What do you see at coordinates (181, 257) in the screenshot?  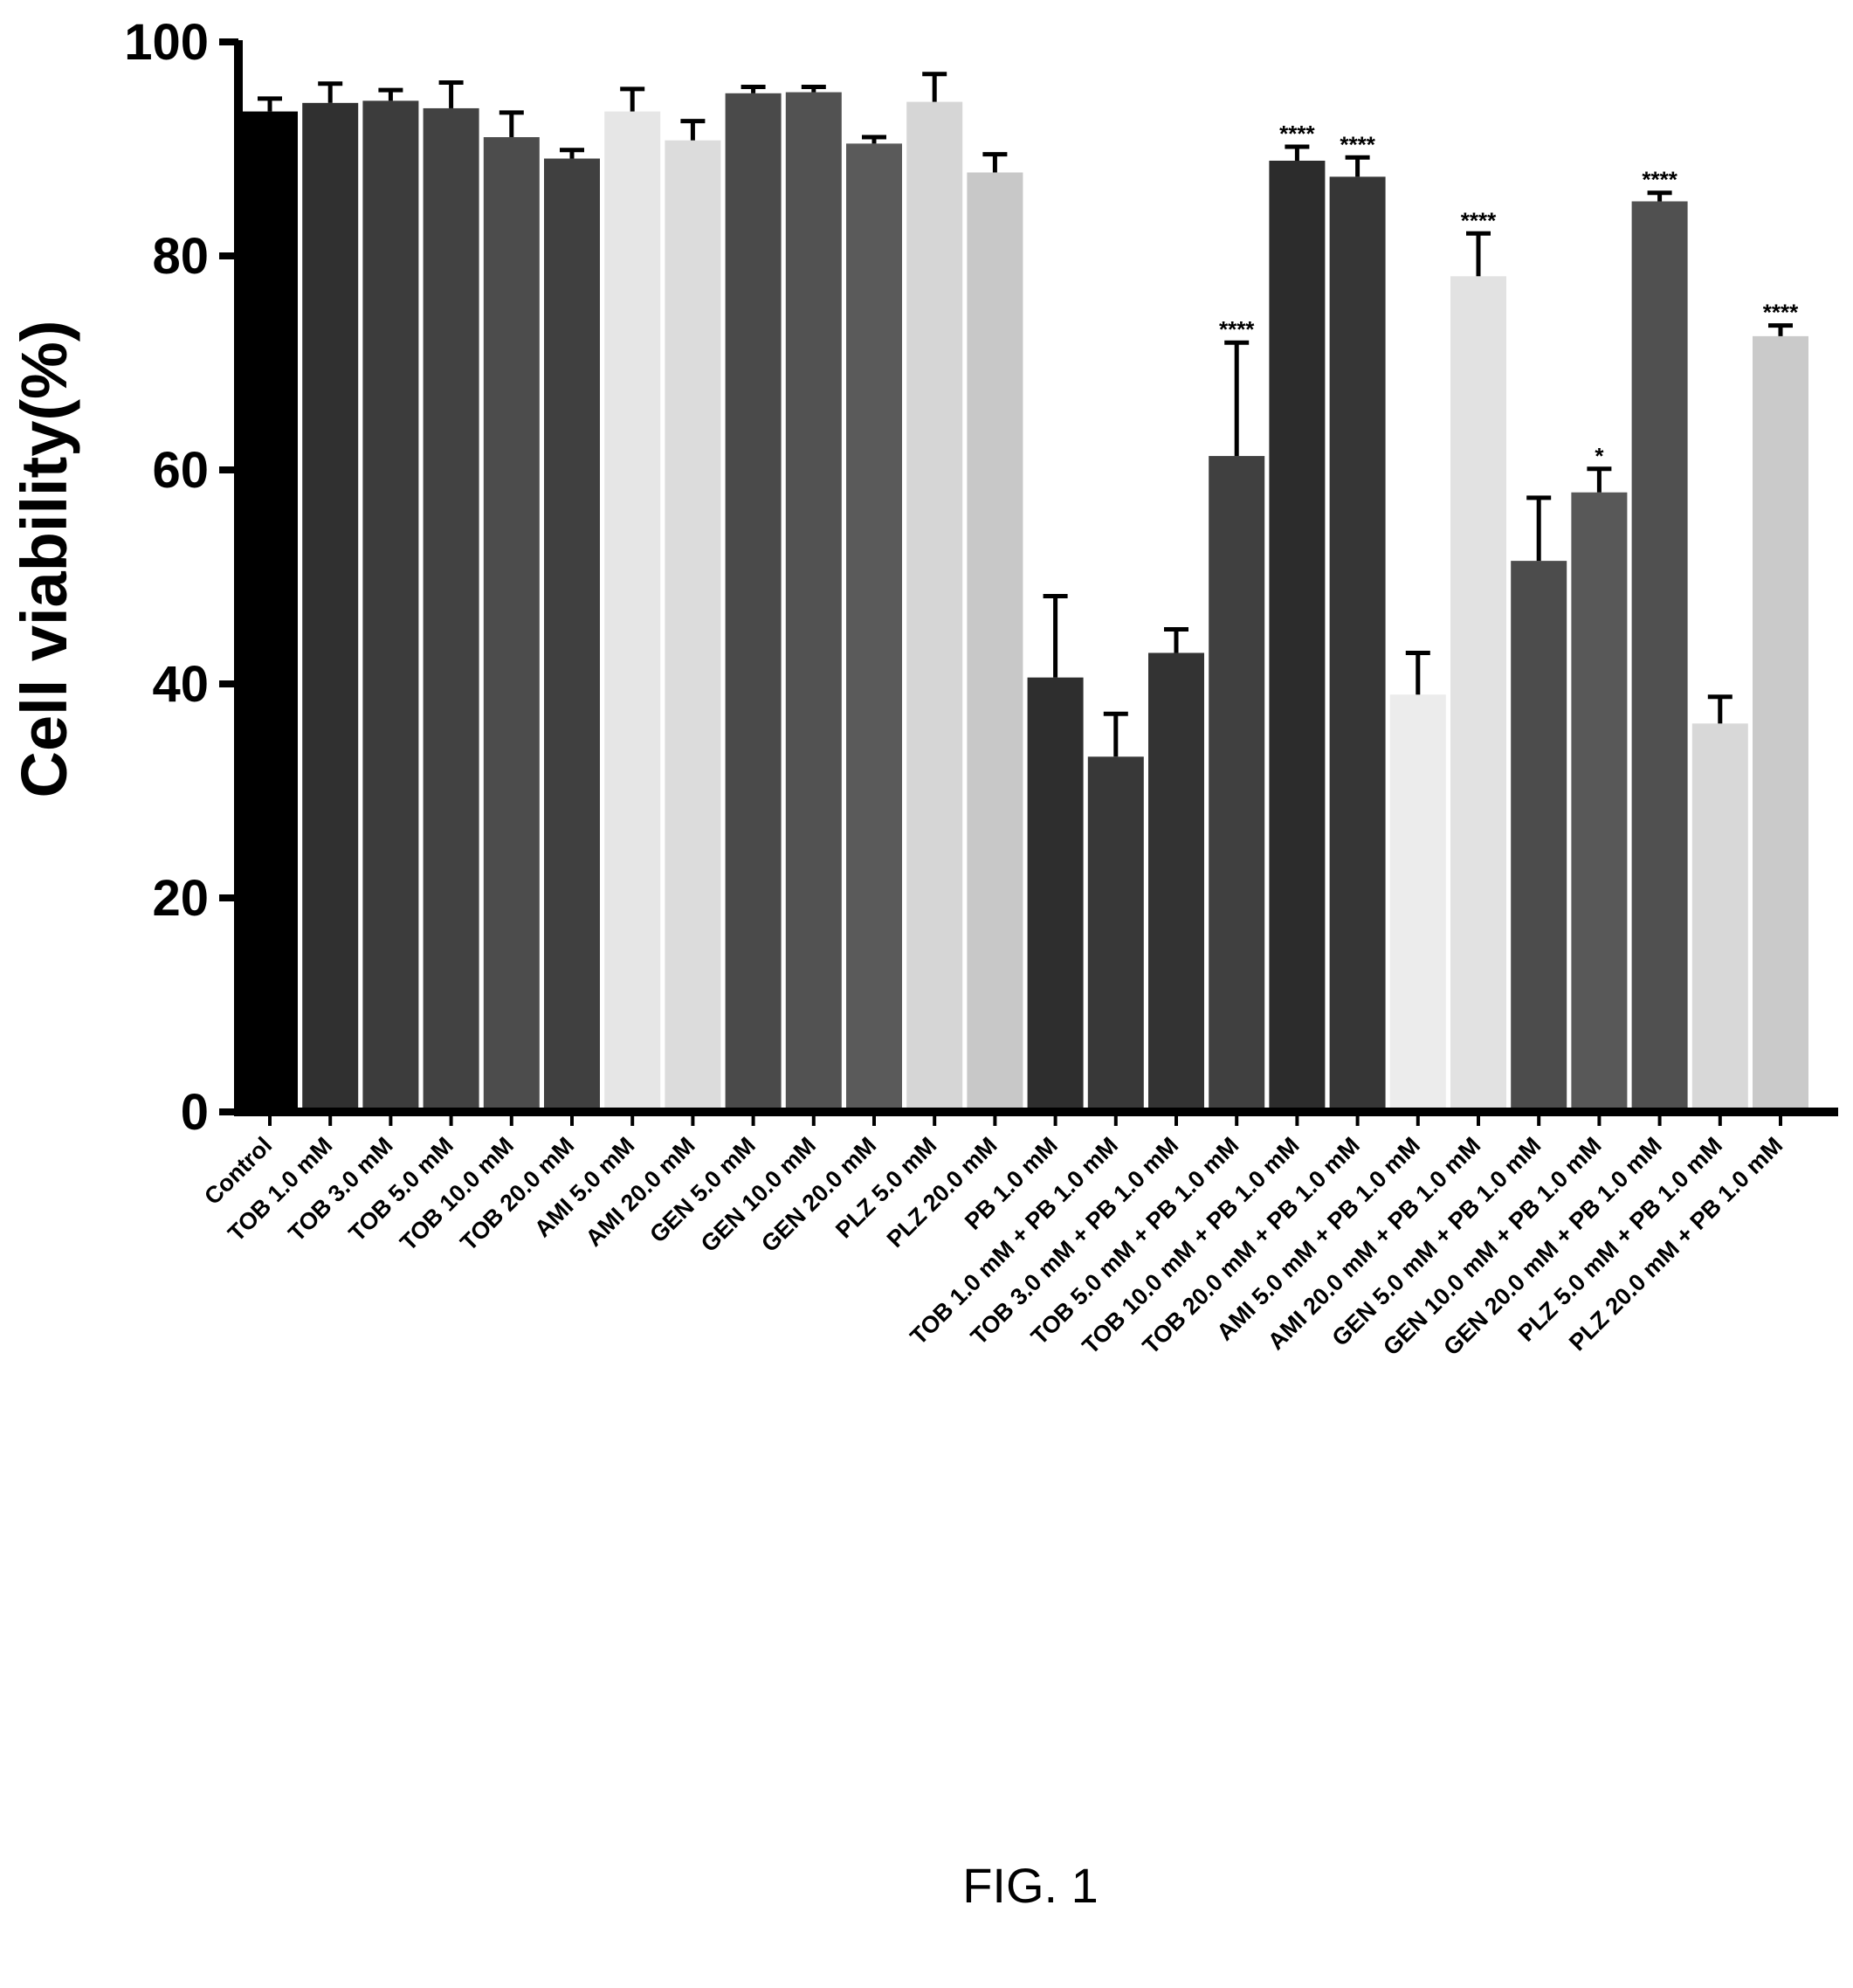 I see `y-tick-label: 80` at bounding box center [181, 257].